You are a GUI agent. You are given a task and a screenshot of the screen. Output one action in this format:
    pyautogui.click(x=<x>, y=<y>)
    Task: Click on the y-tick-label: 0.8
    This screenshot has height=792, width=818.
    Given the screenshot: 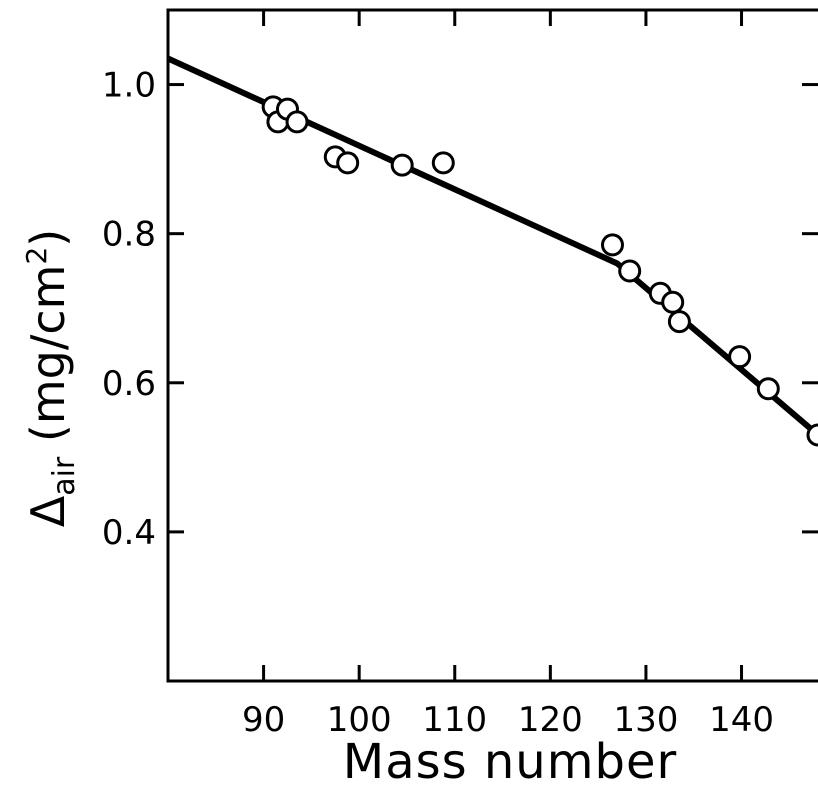 What is the action you would take?
    pyautogui.click(x=129, y=235)
    